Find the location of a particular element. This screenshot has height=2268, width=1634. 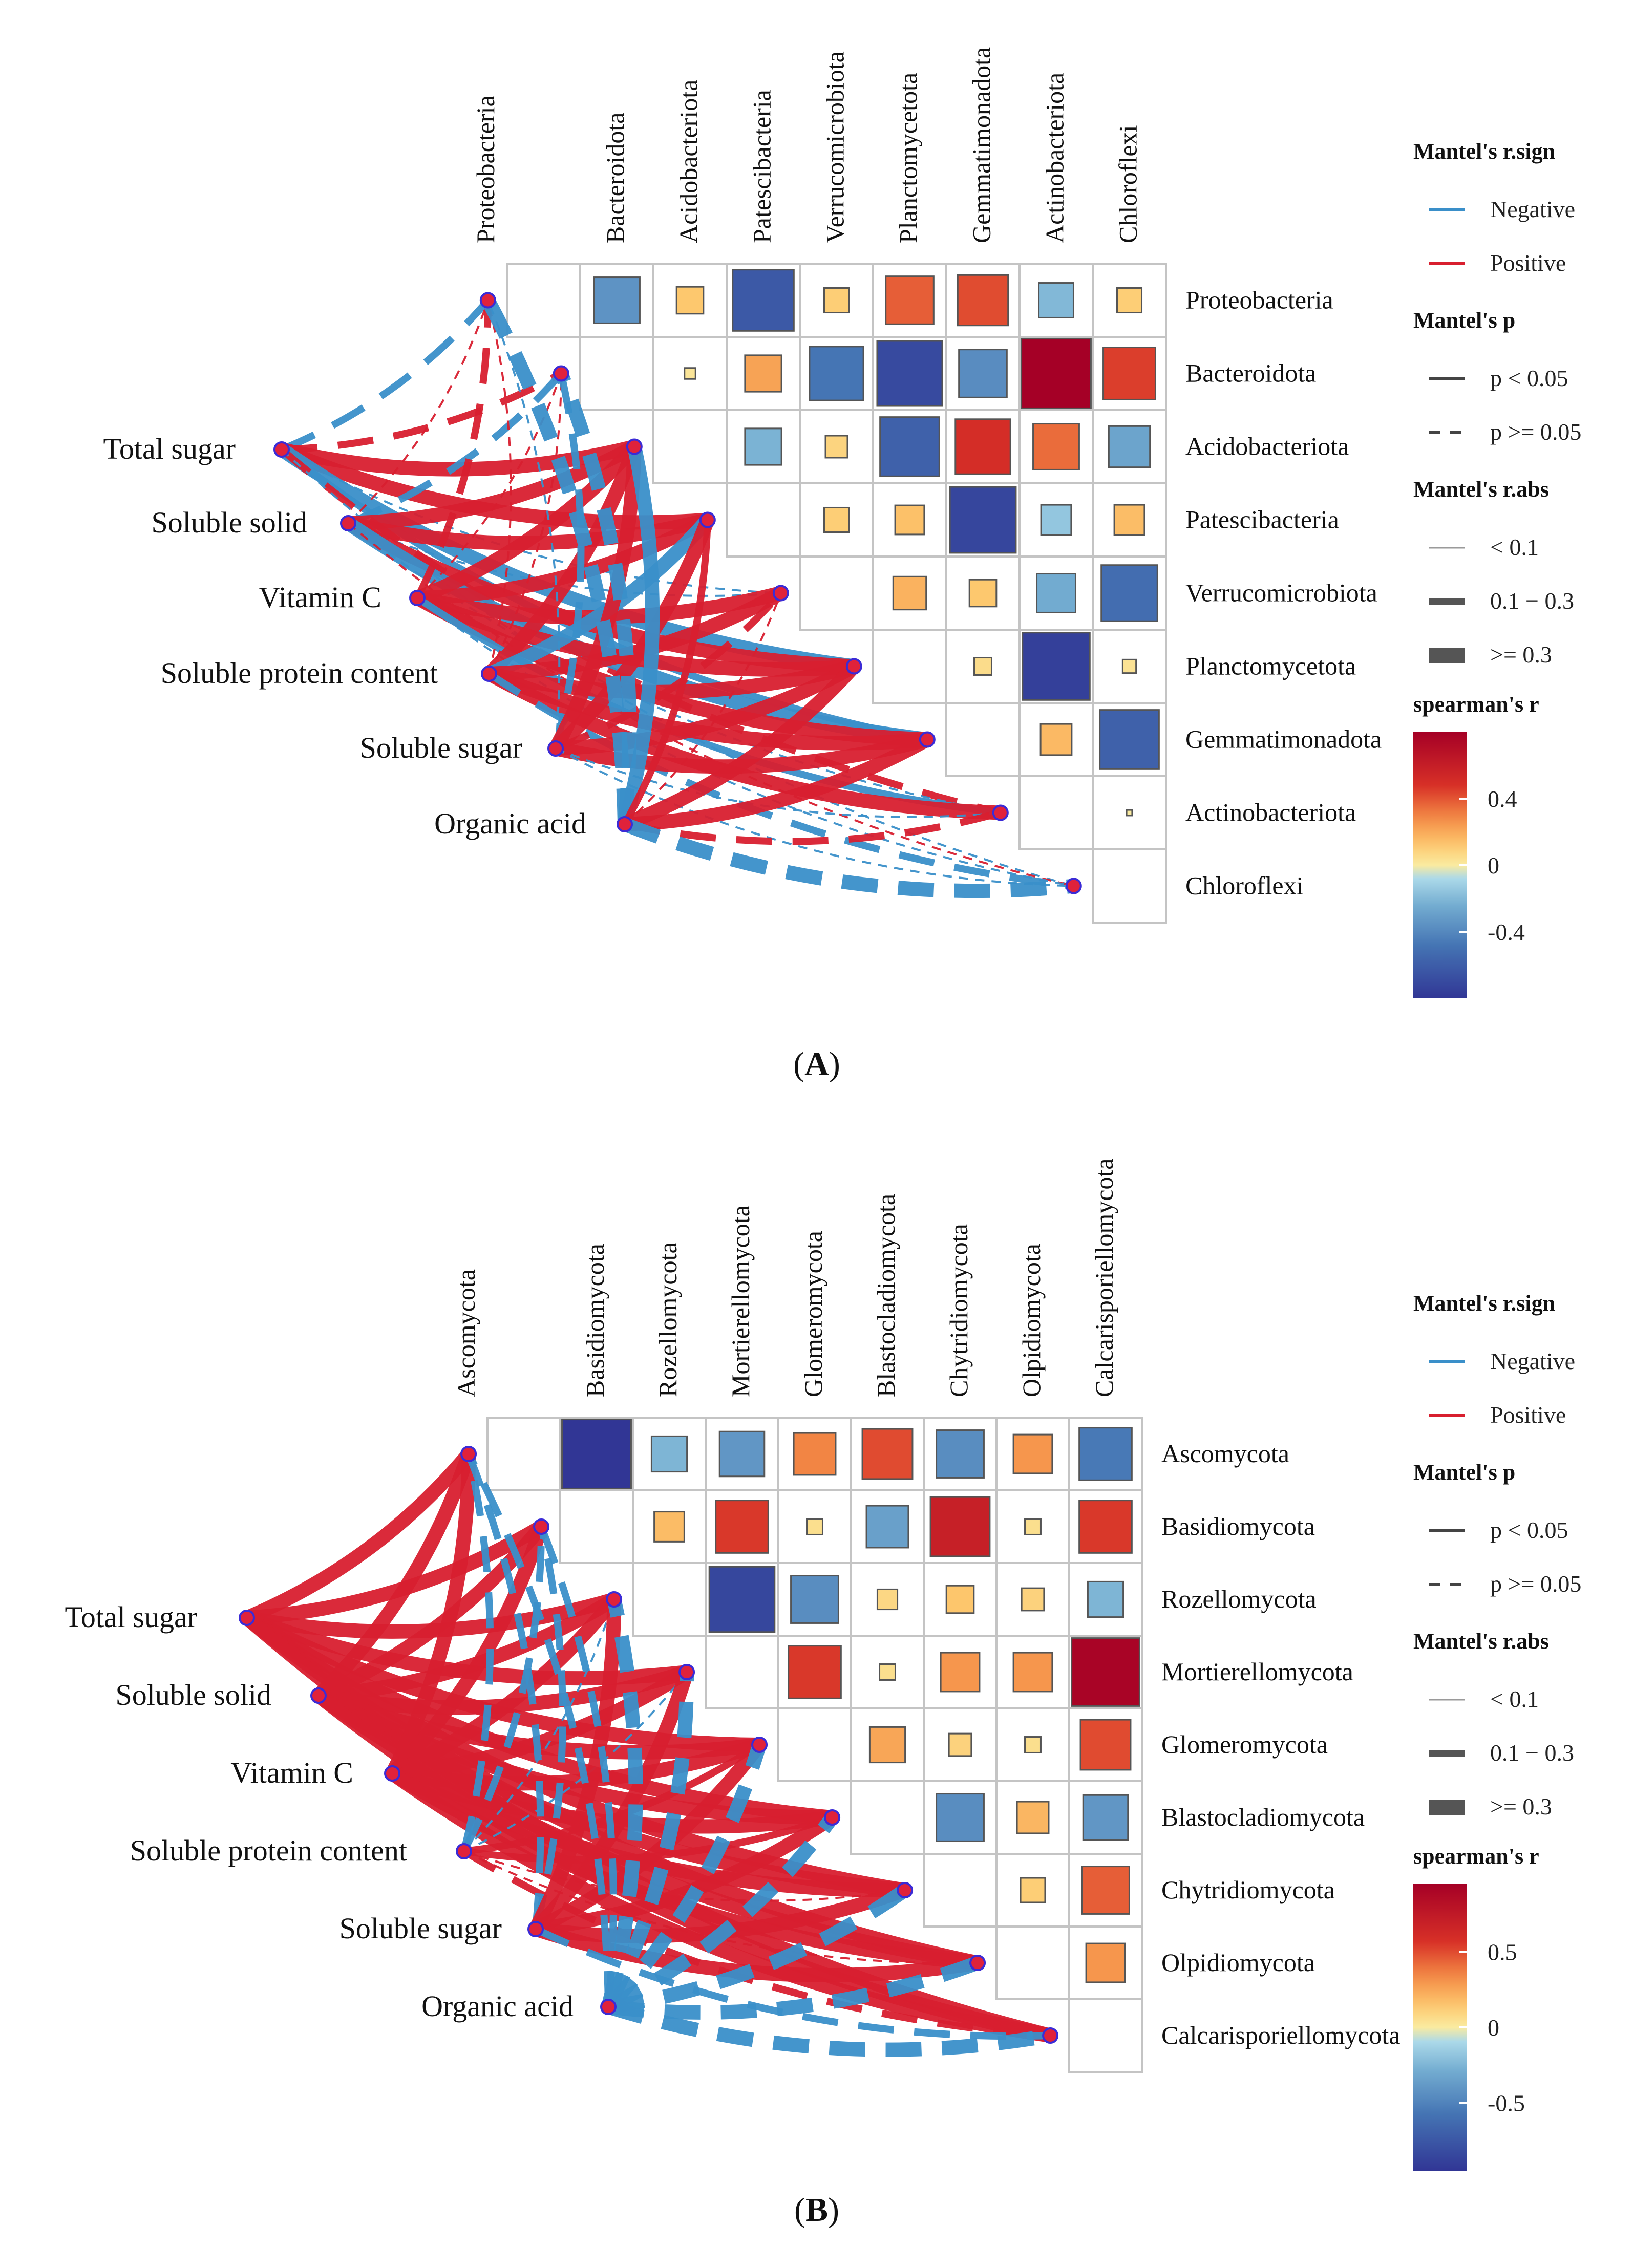

colorbar-tick-label: 0.4 is located at coordinates (1502, 799).